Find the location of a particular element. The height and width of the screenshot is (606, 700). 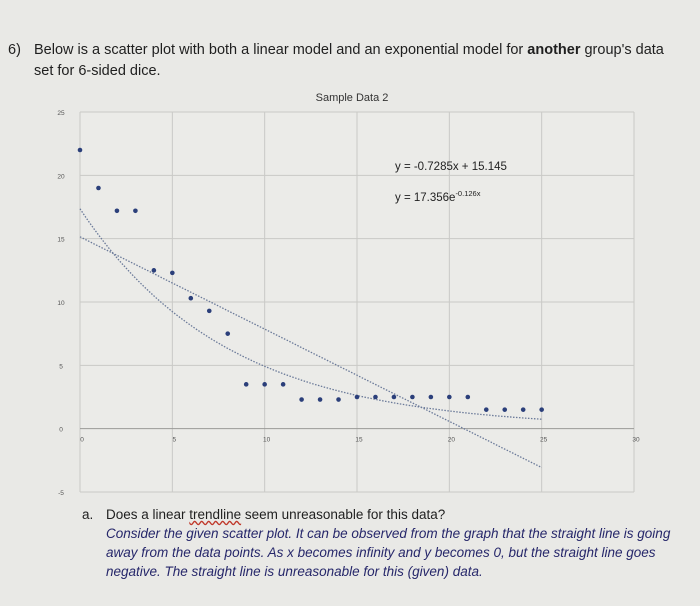

exponential-equation-label: y = 17.356e-0.126x is located at coordinates (438, 196).